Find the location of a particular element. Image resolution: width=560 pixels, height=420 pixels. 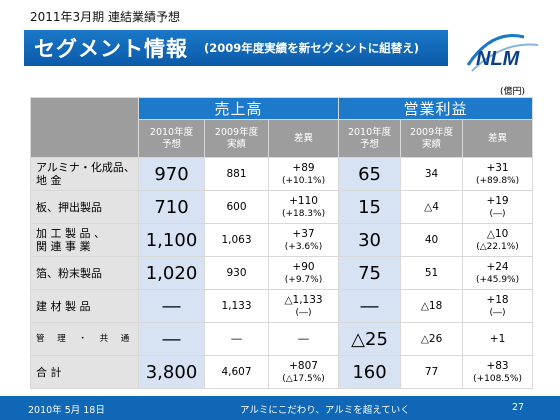

table-row: 管 理 ・ 共 通 ― ― ― △25 △26 +1 is located at coordinates (282, 339).